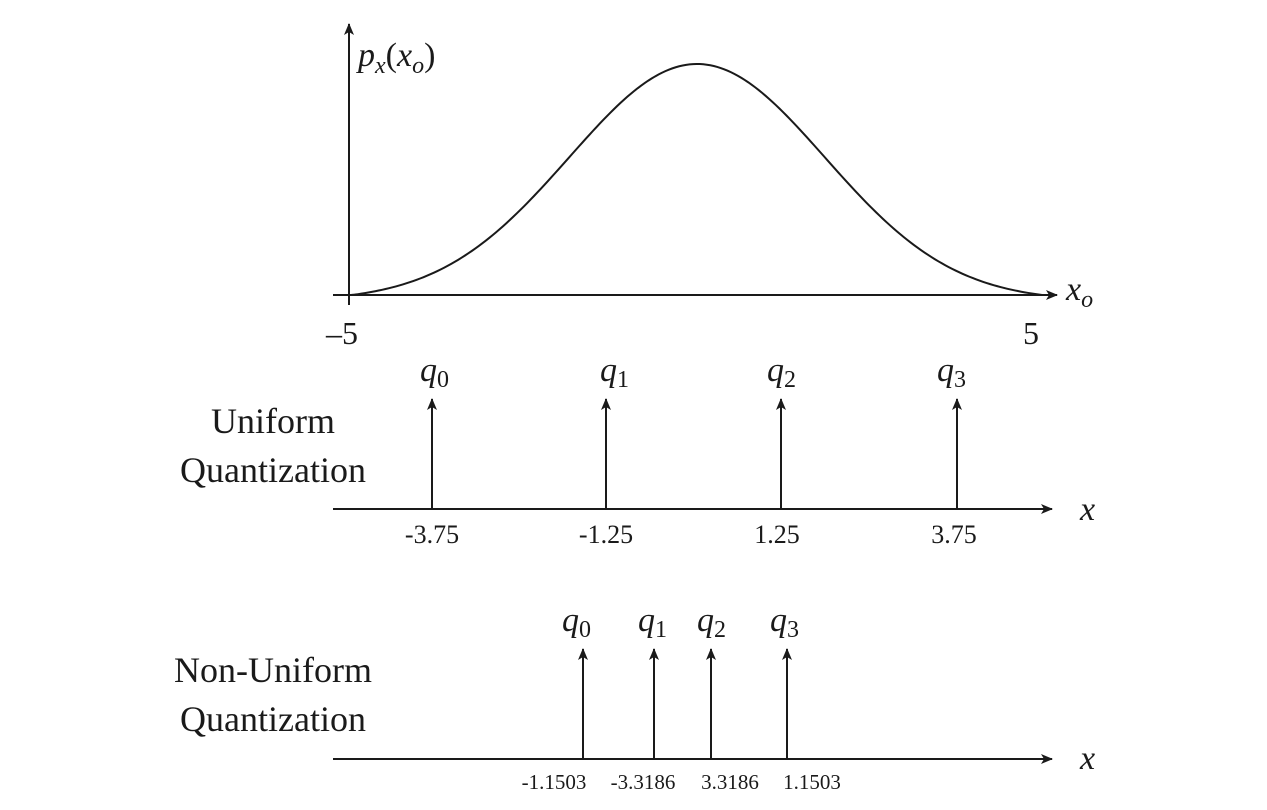  Describe the element at coordinates (784, 622) in the screenshot. I see `nonuniform-level-name: q3` at that location.